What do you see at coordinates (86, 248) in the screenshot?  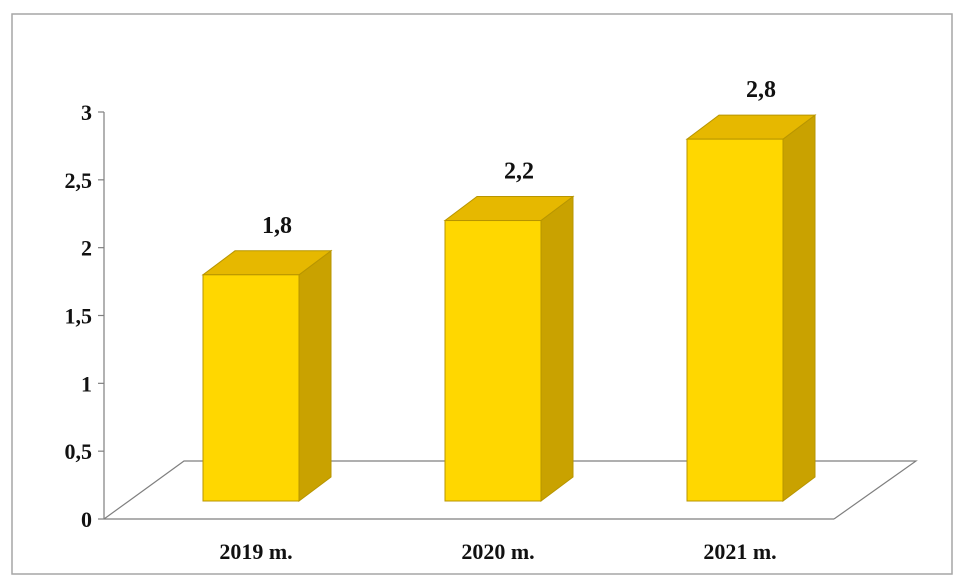 I see `y-tick-label: 2` at bounding box center [86, 248].